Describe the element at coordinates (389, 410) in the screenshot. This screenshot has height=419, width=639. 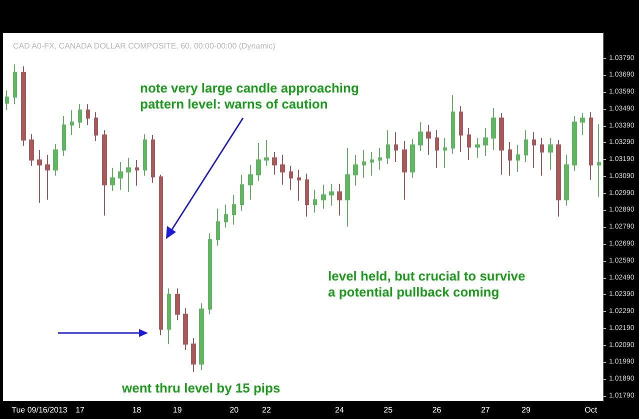
I see `x-tick-label: 25` at that location.